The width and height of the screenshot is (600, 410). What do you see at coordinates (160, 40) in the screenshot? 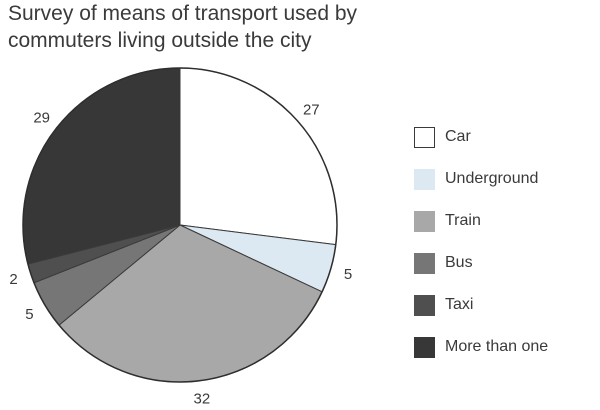
I see `chart-title-line-2: commuters living outside the city` at bounding box center [160, 40].